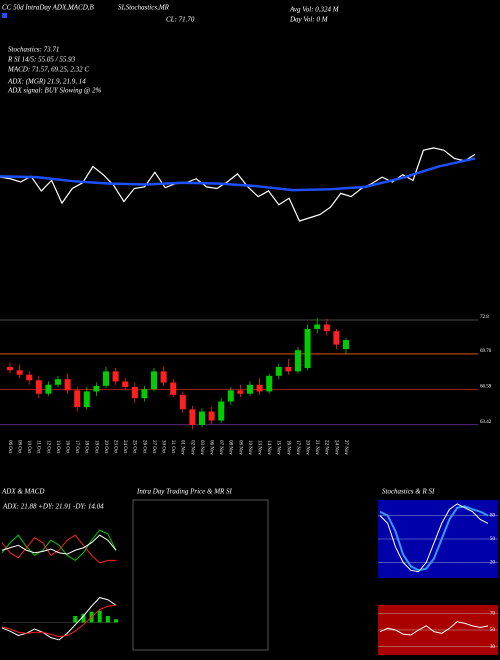  I want to click on date-label: 06 Nov, so click(210, 447).